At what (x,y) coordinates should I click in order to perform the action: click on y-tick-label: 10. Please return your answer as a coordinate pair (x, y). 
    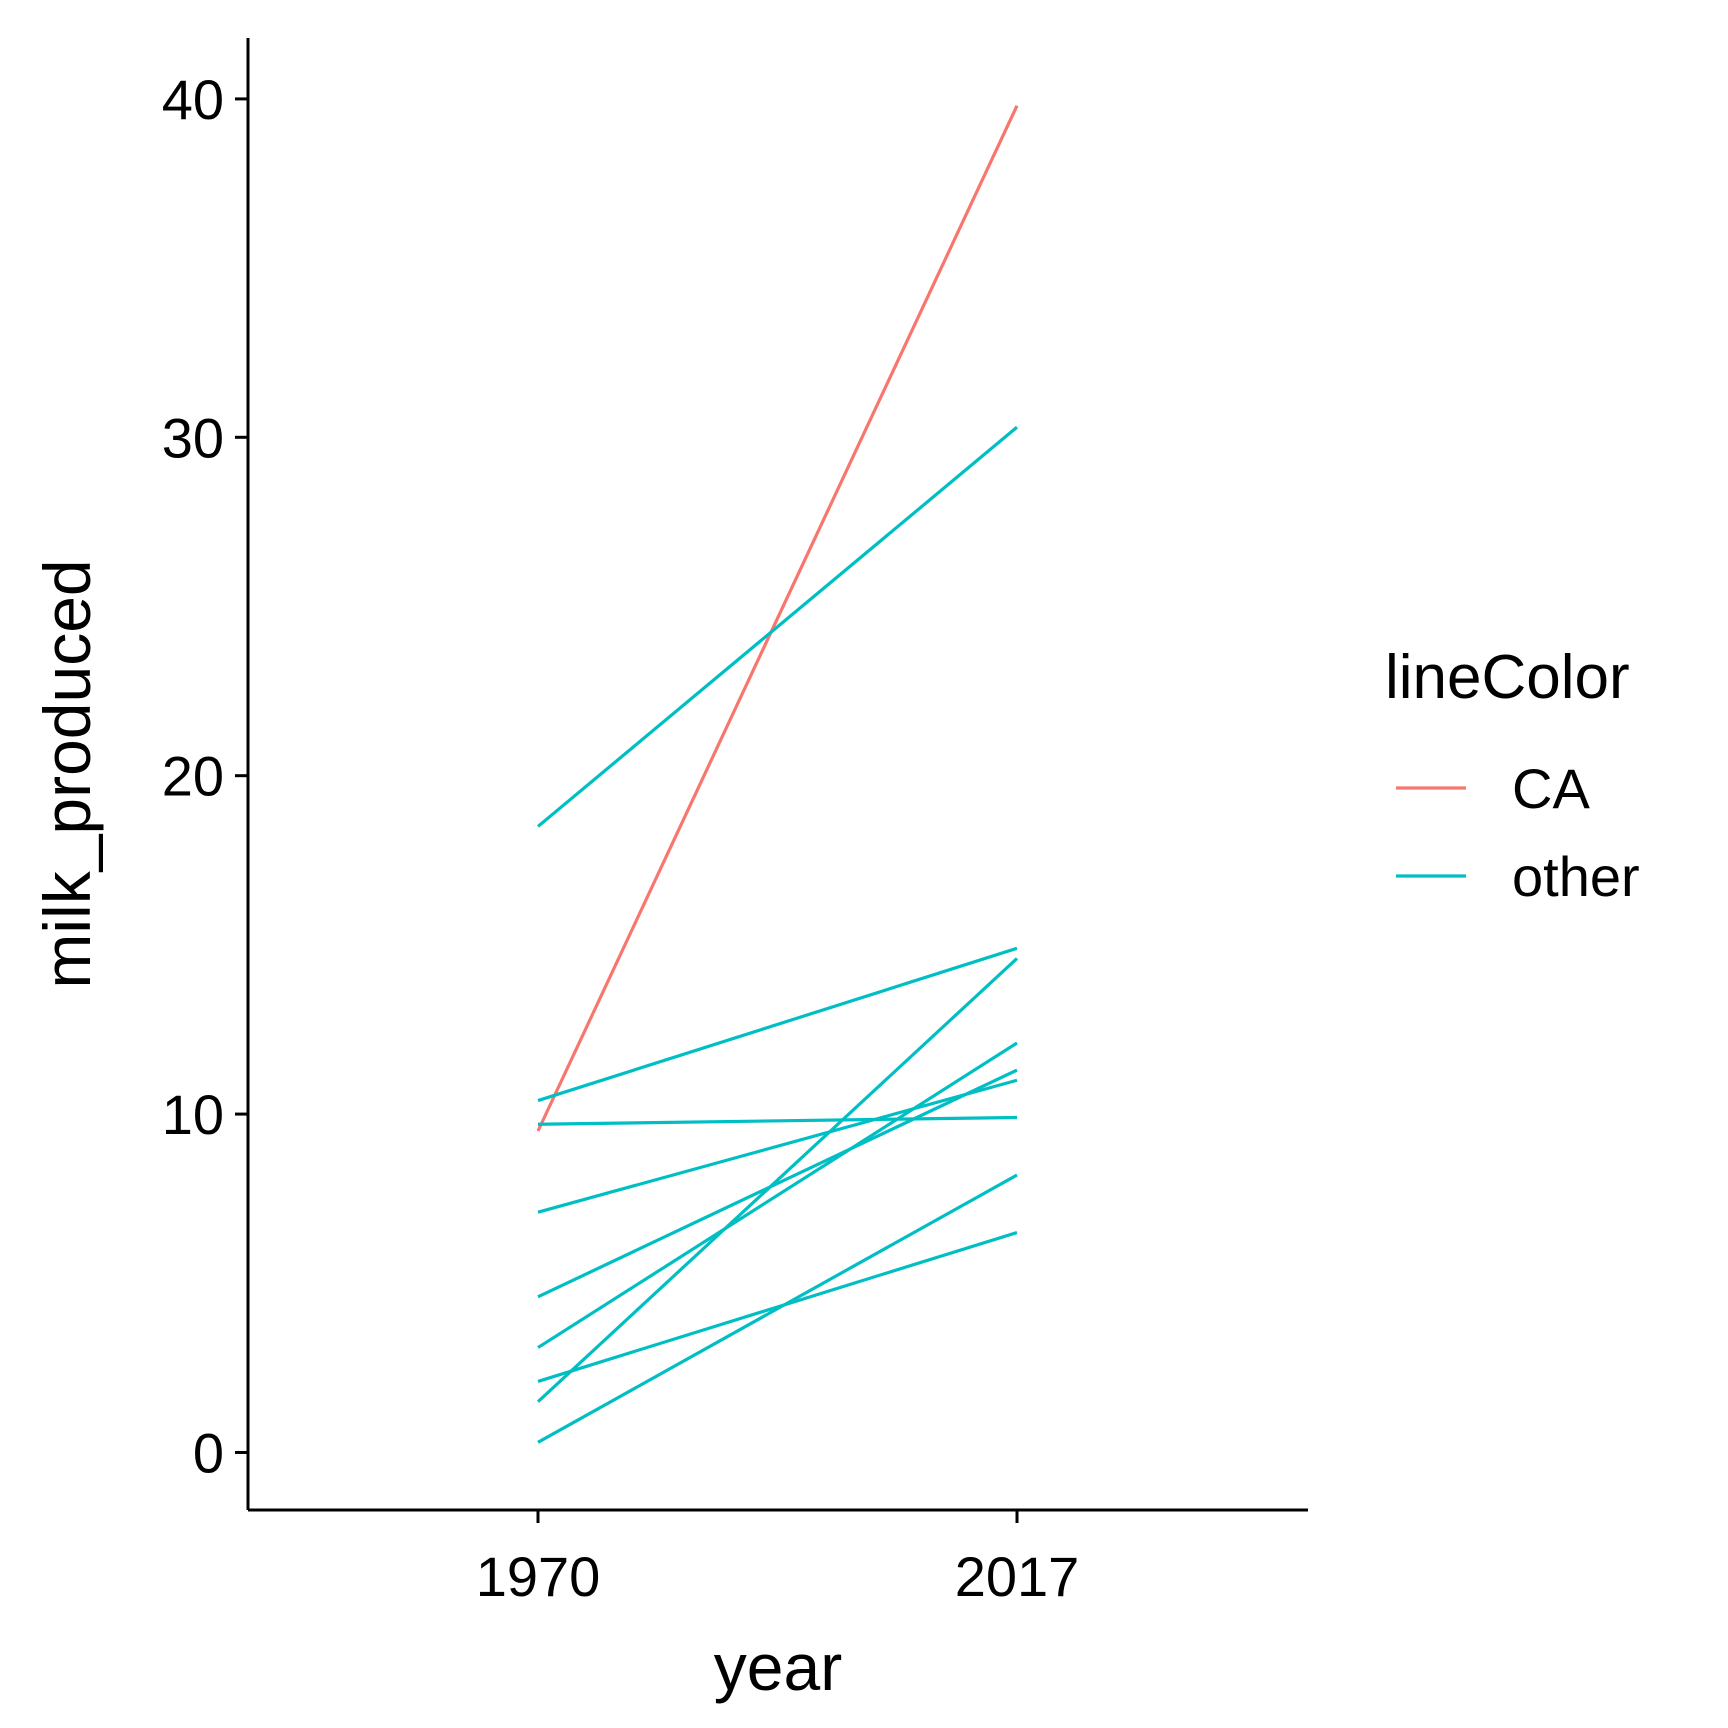
    Looking at the image, I should click on (193, 1114).